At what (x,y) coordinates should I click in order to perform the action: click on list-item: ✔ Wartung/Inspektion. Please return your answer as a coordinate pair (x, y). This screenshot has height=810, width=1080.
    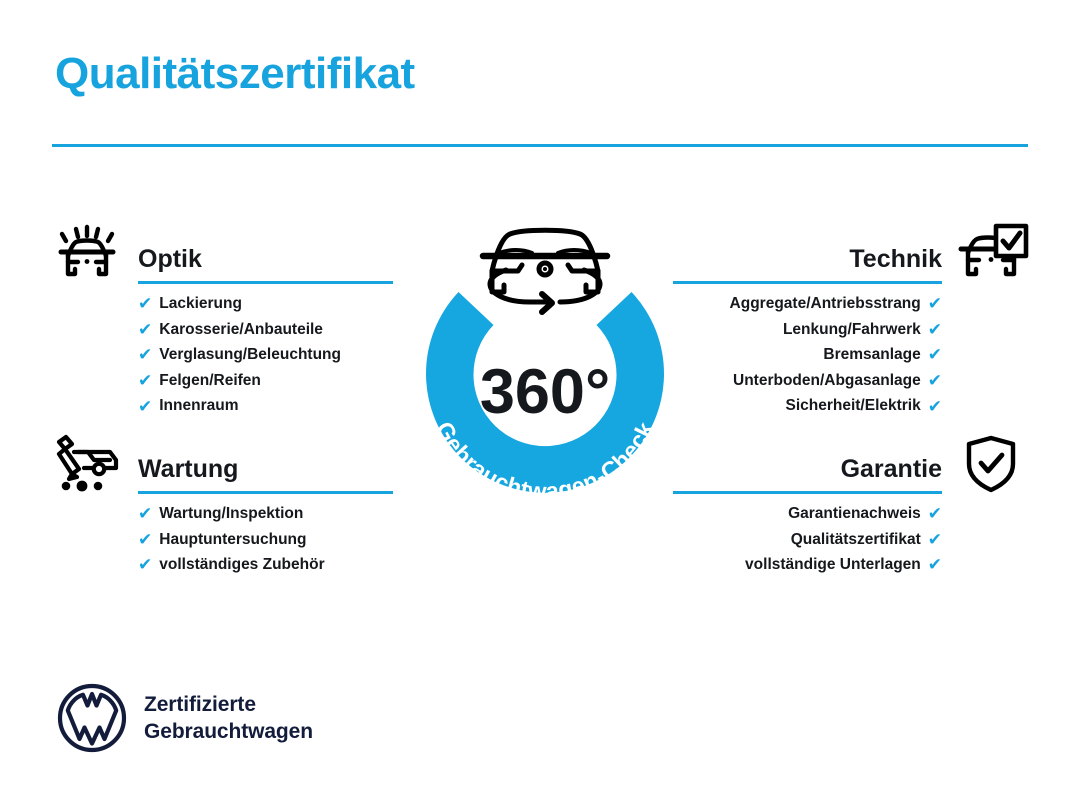
    Looking at the image, I should click on (223, 514).